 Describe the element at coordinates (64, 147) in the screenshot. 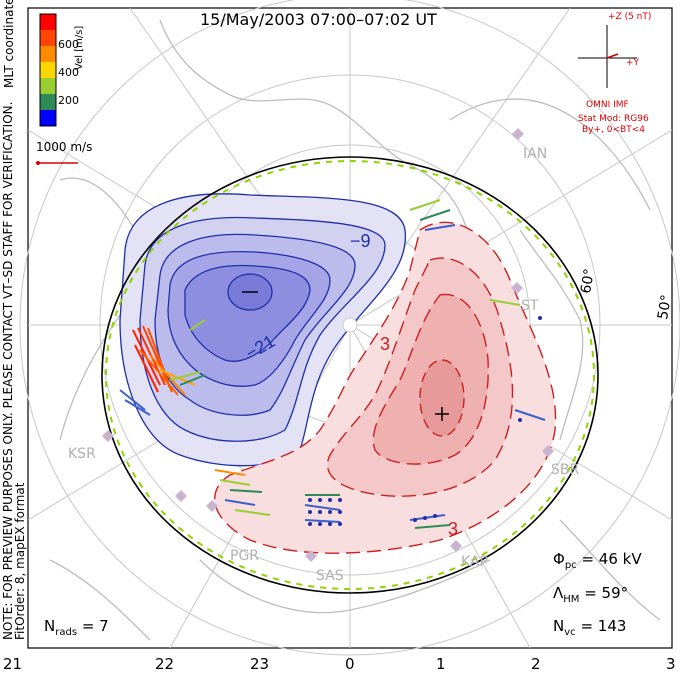

I see `scale-vector-label: 1000 m/s` at that location.